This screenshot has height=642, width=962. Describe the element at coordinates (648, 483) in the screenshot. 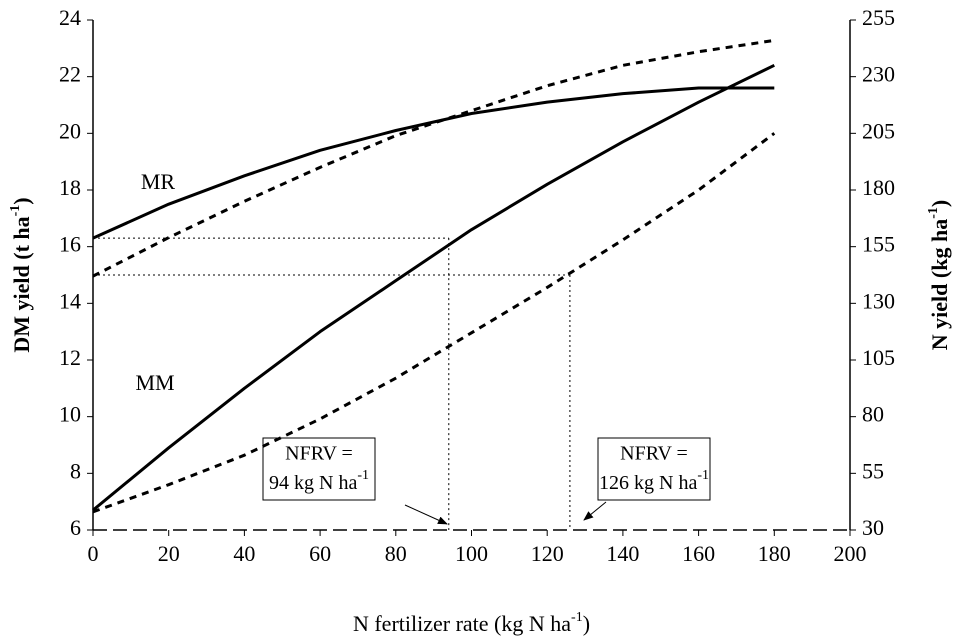

I see `box-text: 126 kg N ha` at that location.